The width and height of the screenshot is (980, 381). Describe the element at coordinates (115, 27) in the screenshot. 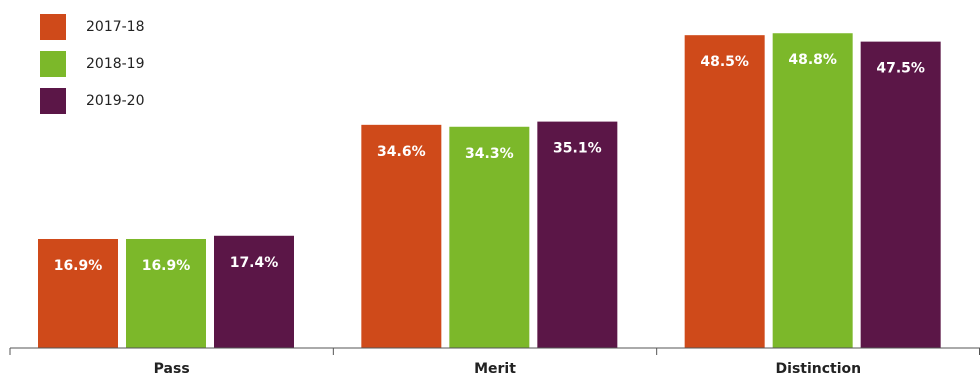

I see `legend-label-2017-18: 2017-18` at that location.